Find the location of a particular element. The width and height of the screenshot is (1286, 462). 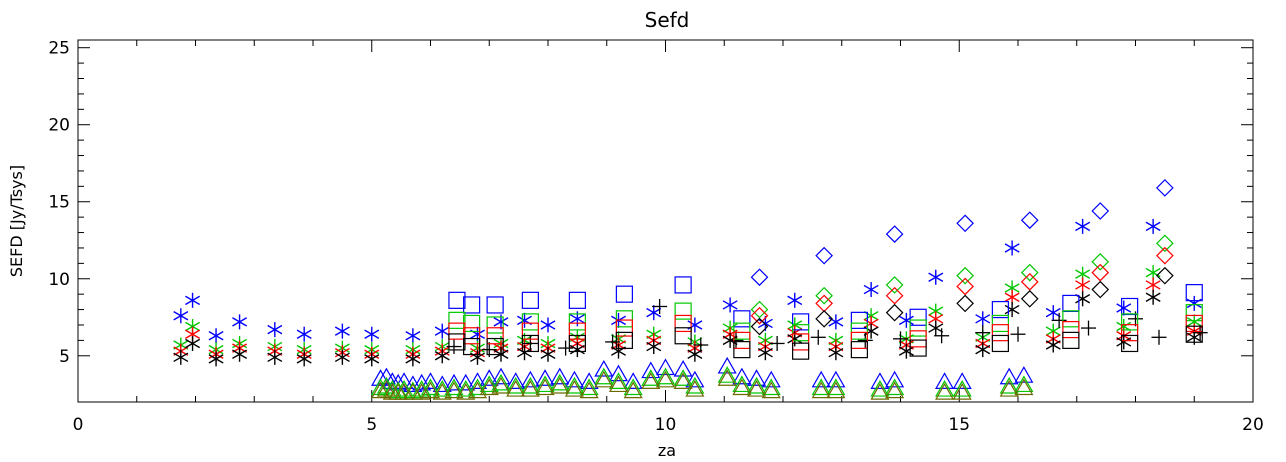

y-tick-label: 5 is located at coordinates (64, 357).